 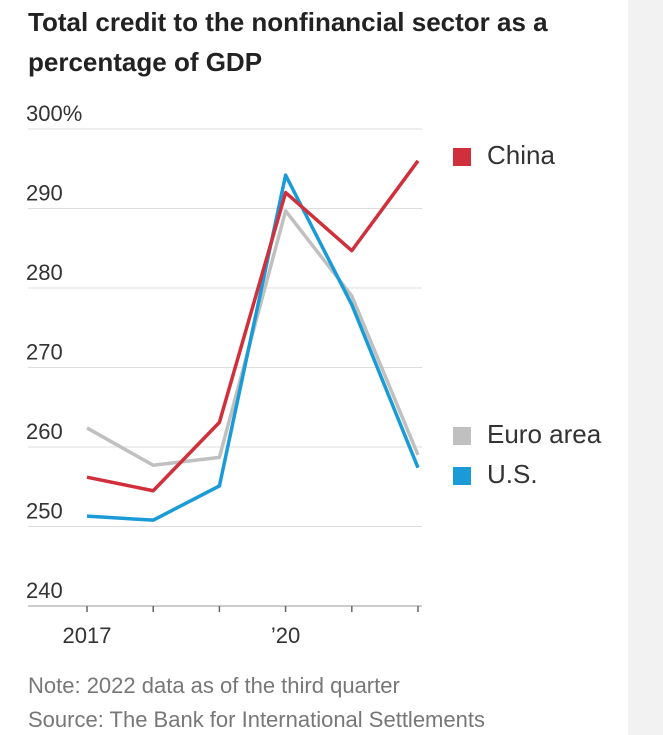 What do you see at coordinates (544, 434) in the screenshot?
I see `legend-label: Euro area` at bounding box center [544, 434].